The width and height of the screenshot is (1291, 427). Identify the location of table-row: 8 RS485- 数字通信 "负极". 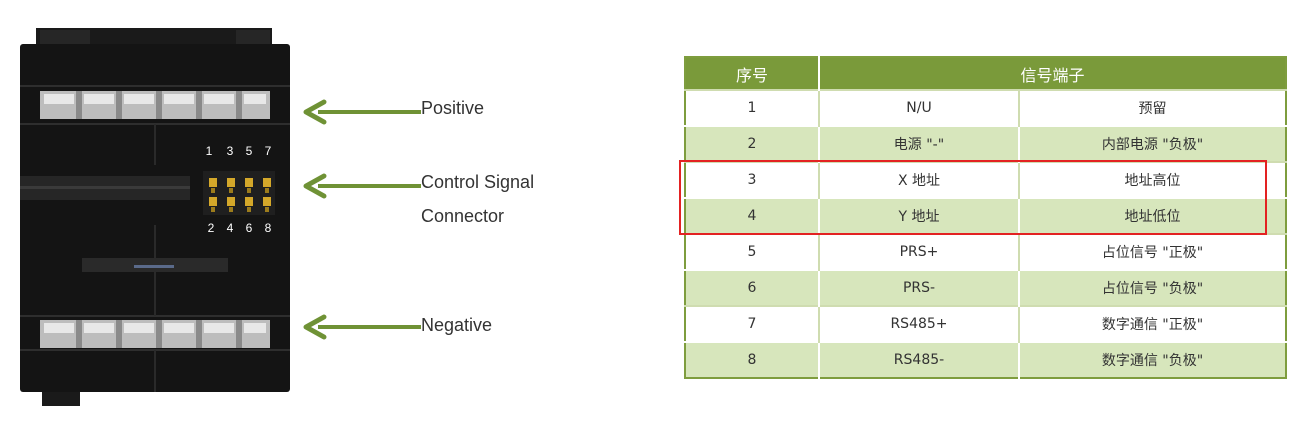
(986, 359).